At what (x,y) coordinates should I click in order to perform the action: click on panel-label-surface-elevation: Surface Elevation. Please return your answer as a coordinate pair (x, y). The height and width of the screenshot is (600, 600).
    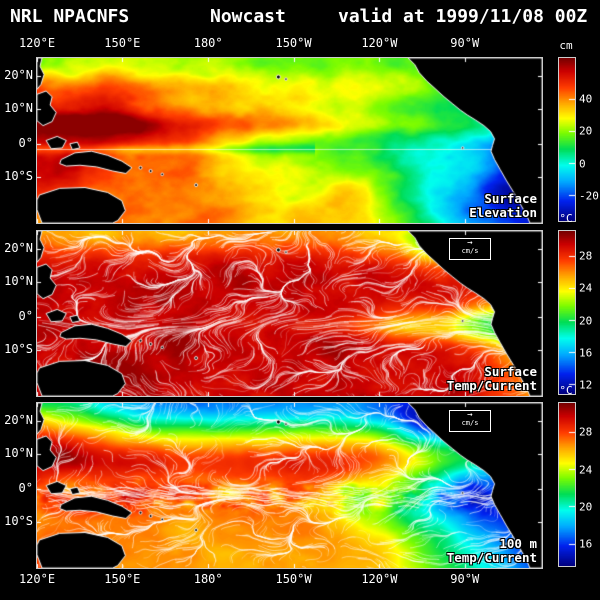
    Looking at the image, I should click on (503, 206).